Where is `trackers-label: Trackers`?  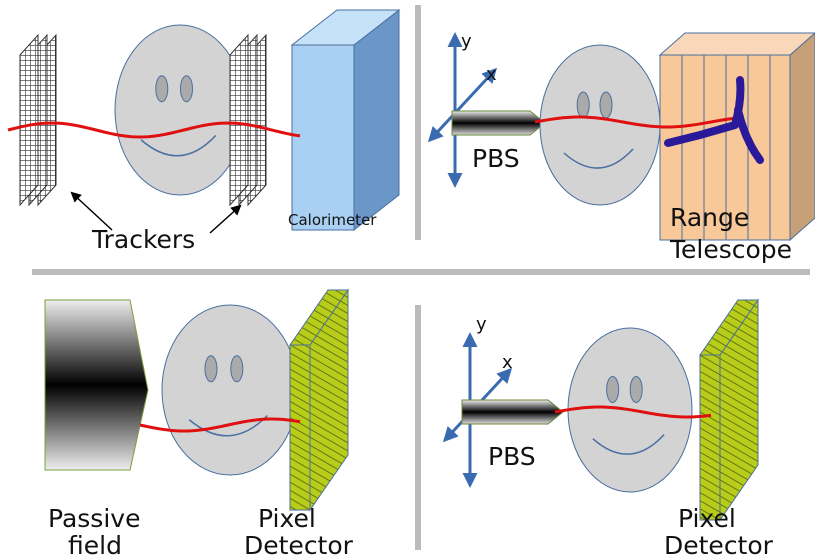 trackers-label: Trackers is located at coordinates (143, 239).